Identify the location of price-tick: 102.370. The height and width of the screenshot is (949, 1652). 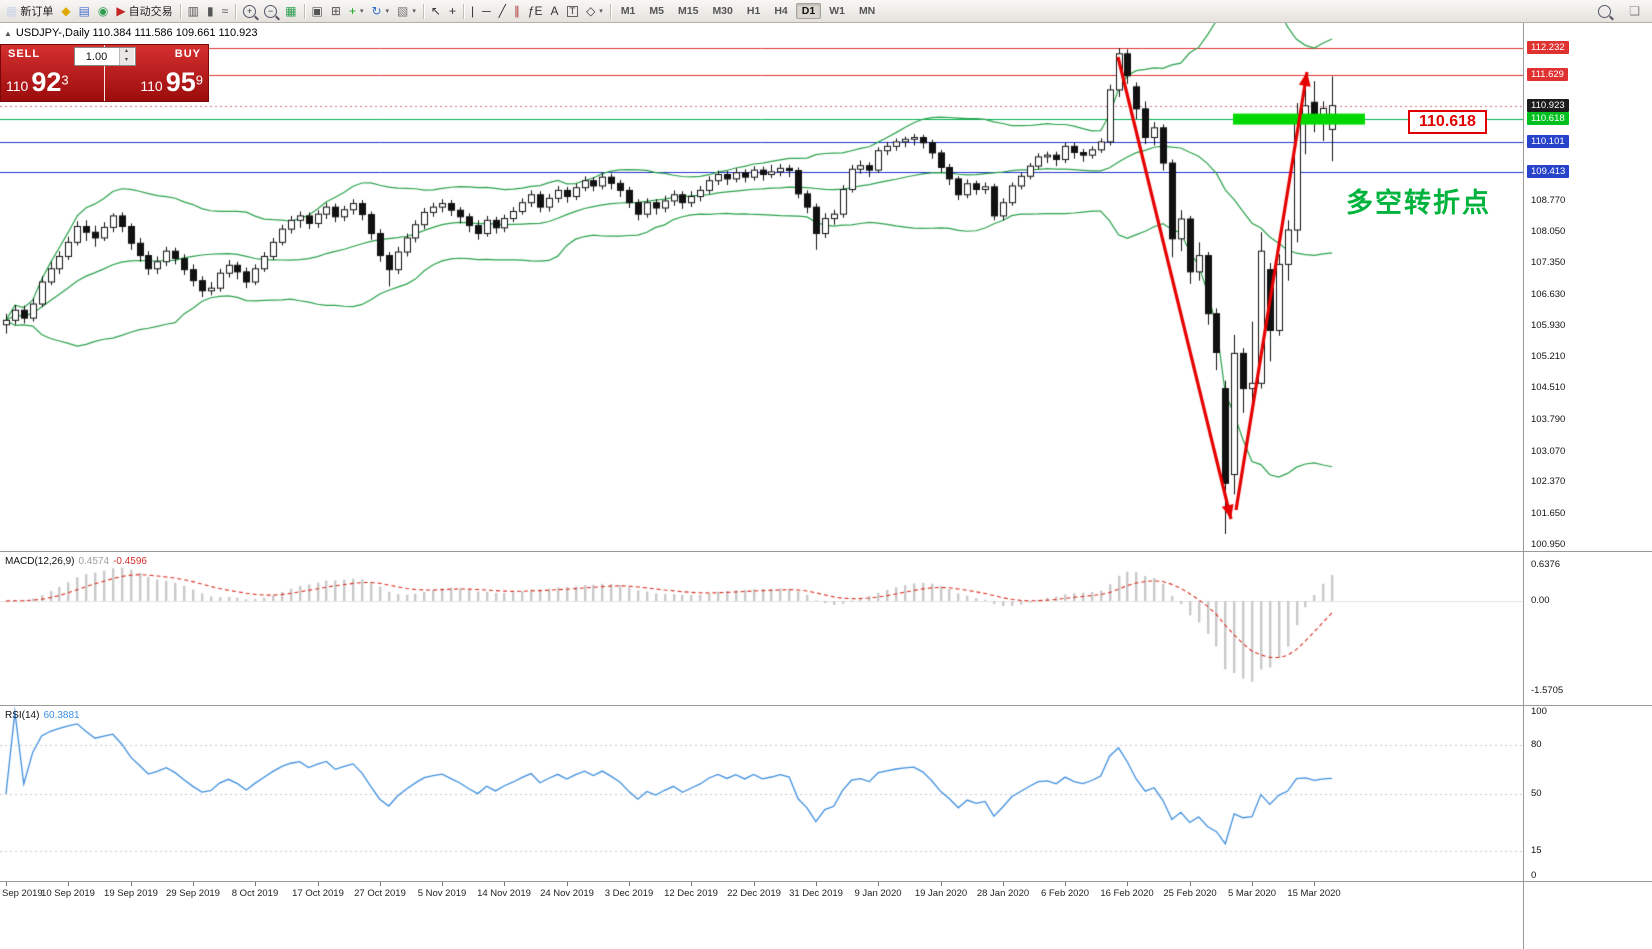
(1548, 482).